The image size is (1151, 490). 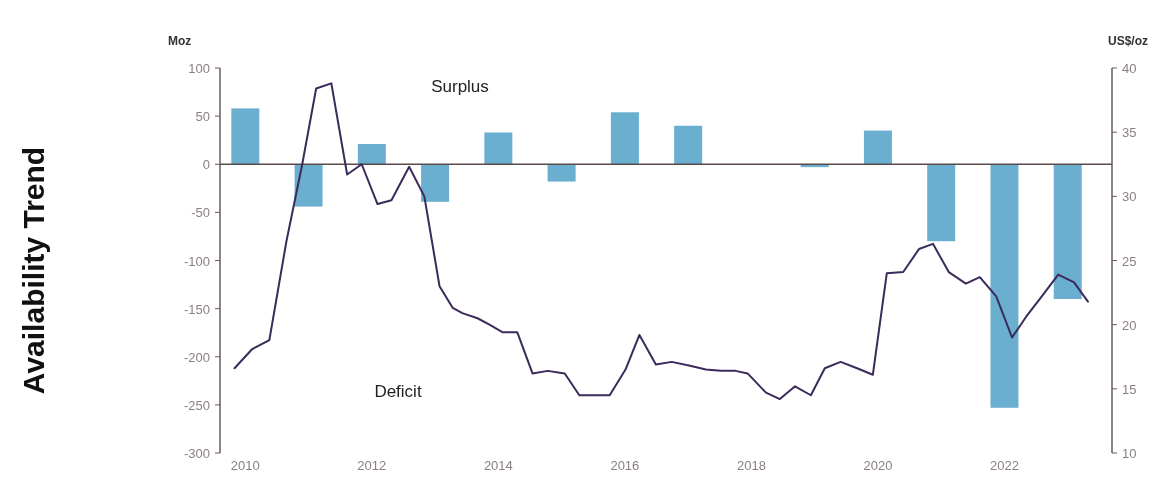 What do you see at coordinates (196, 453) in the screenshot?
I see `y-tick-label: -300` at bounding box center [196, 453].